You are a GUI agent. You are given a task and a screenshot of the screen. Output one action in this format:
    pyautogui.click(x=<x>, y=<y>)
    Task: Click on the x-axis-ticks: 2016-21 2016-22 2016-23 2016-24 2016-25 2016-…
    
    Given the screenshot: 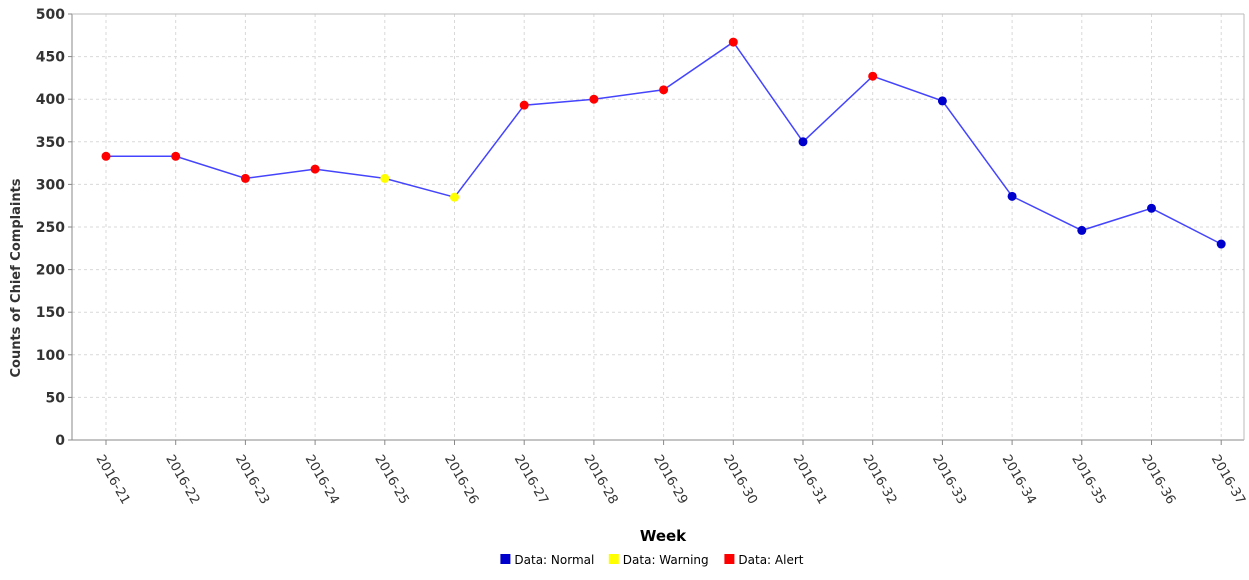 What is the action you would take?
    pyautogui.click(x=670, y=473)
    